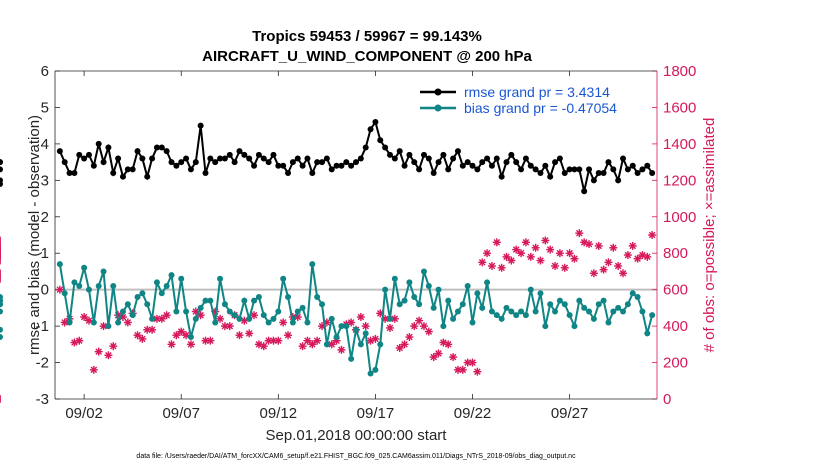  I want to click on left-y-axis-ticks: -3 -2 -1 0 1 2 3 4 5 6, so click(48, 235).